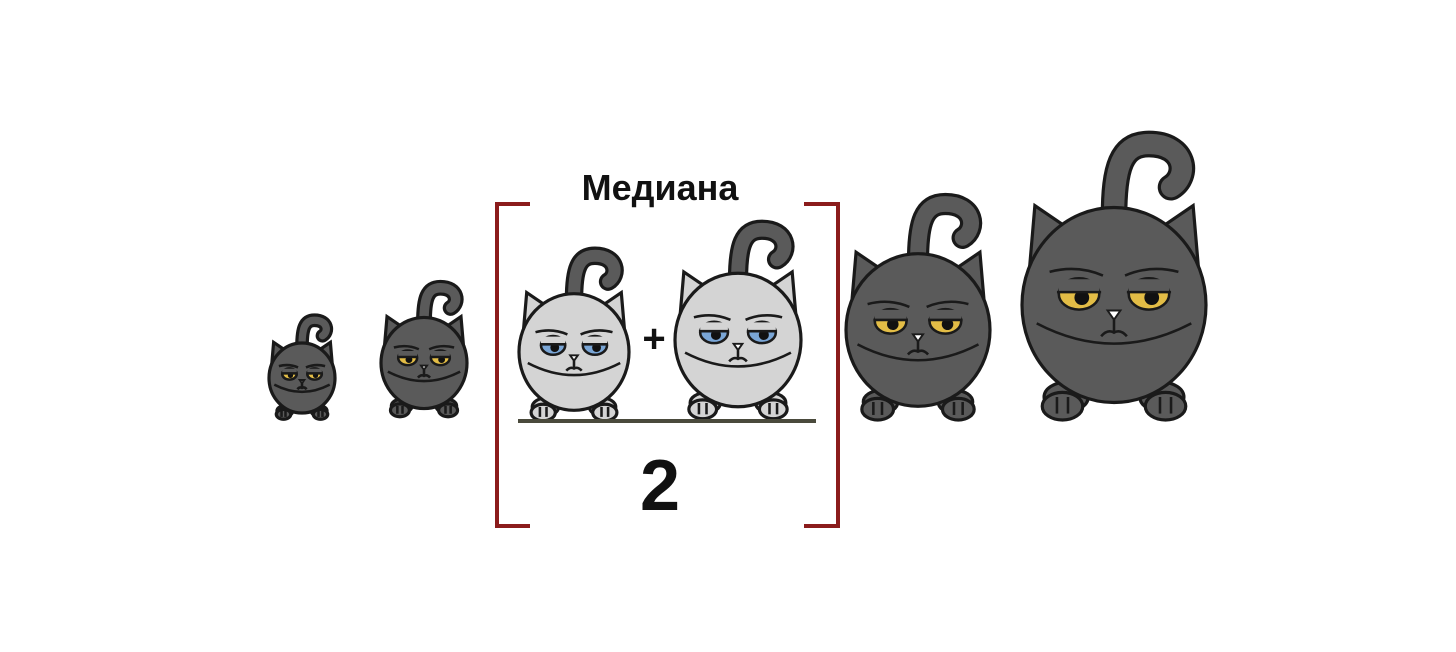 This screenshot has width=1456, height=652. I want to click on cat-3-median, so click(574, 334).